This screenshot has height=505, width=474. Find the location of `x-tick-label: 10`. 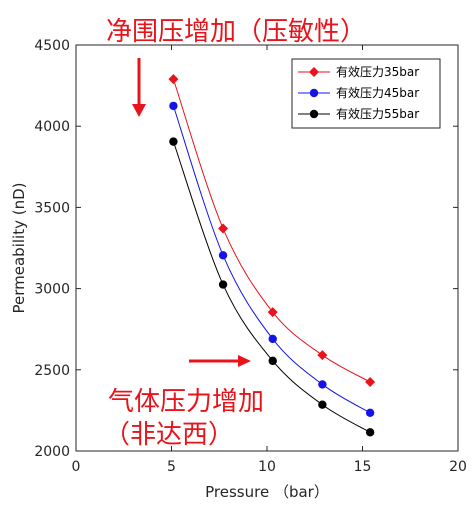

x-tick-label: 10 is located at coordinates (267, 467).